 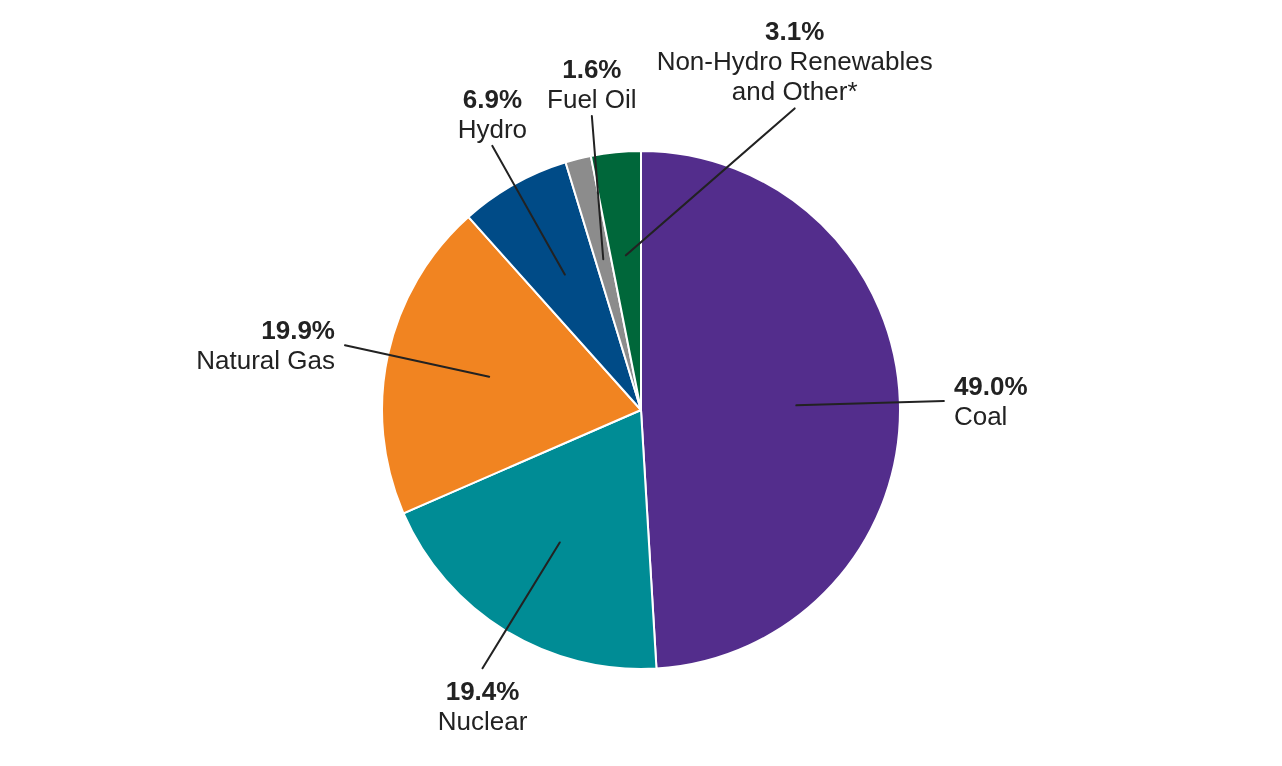 I want to click on slice-label: Fuel Oil, so click(x=592, y=99).